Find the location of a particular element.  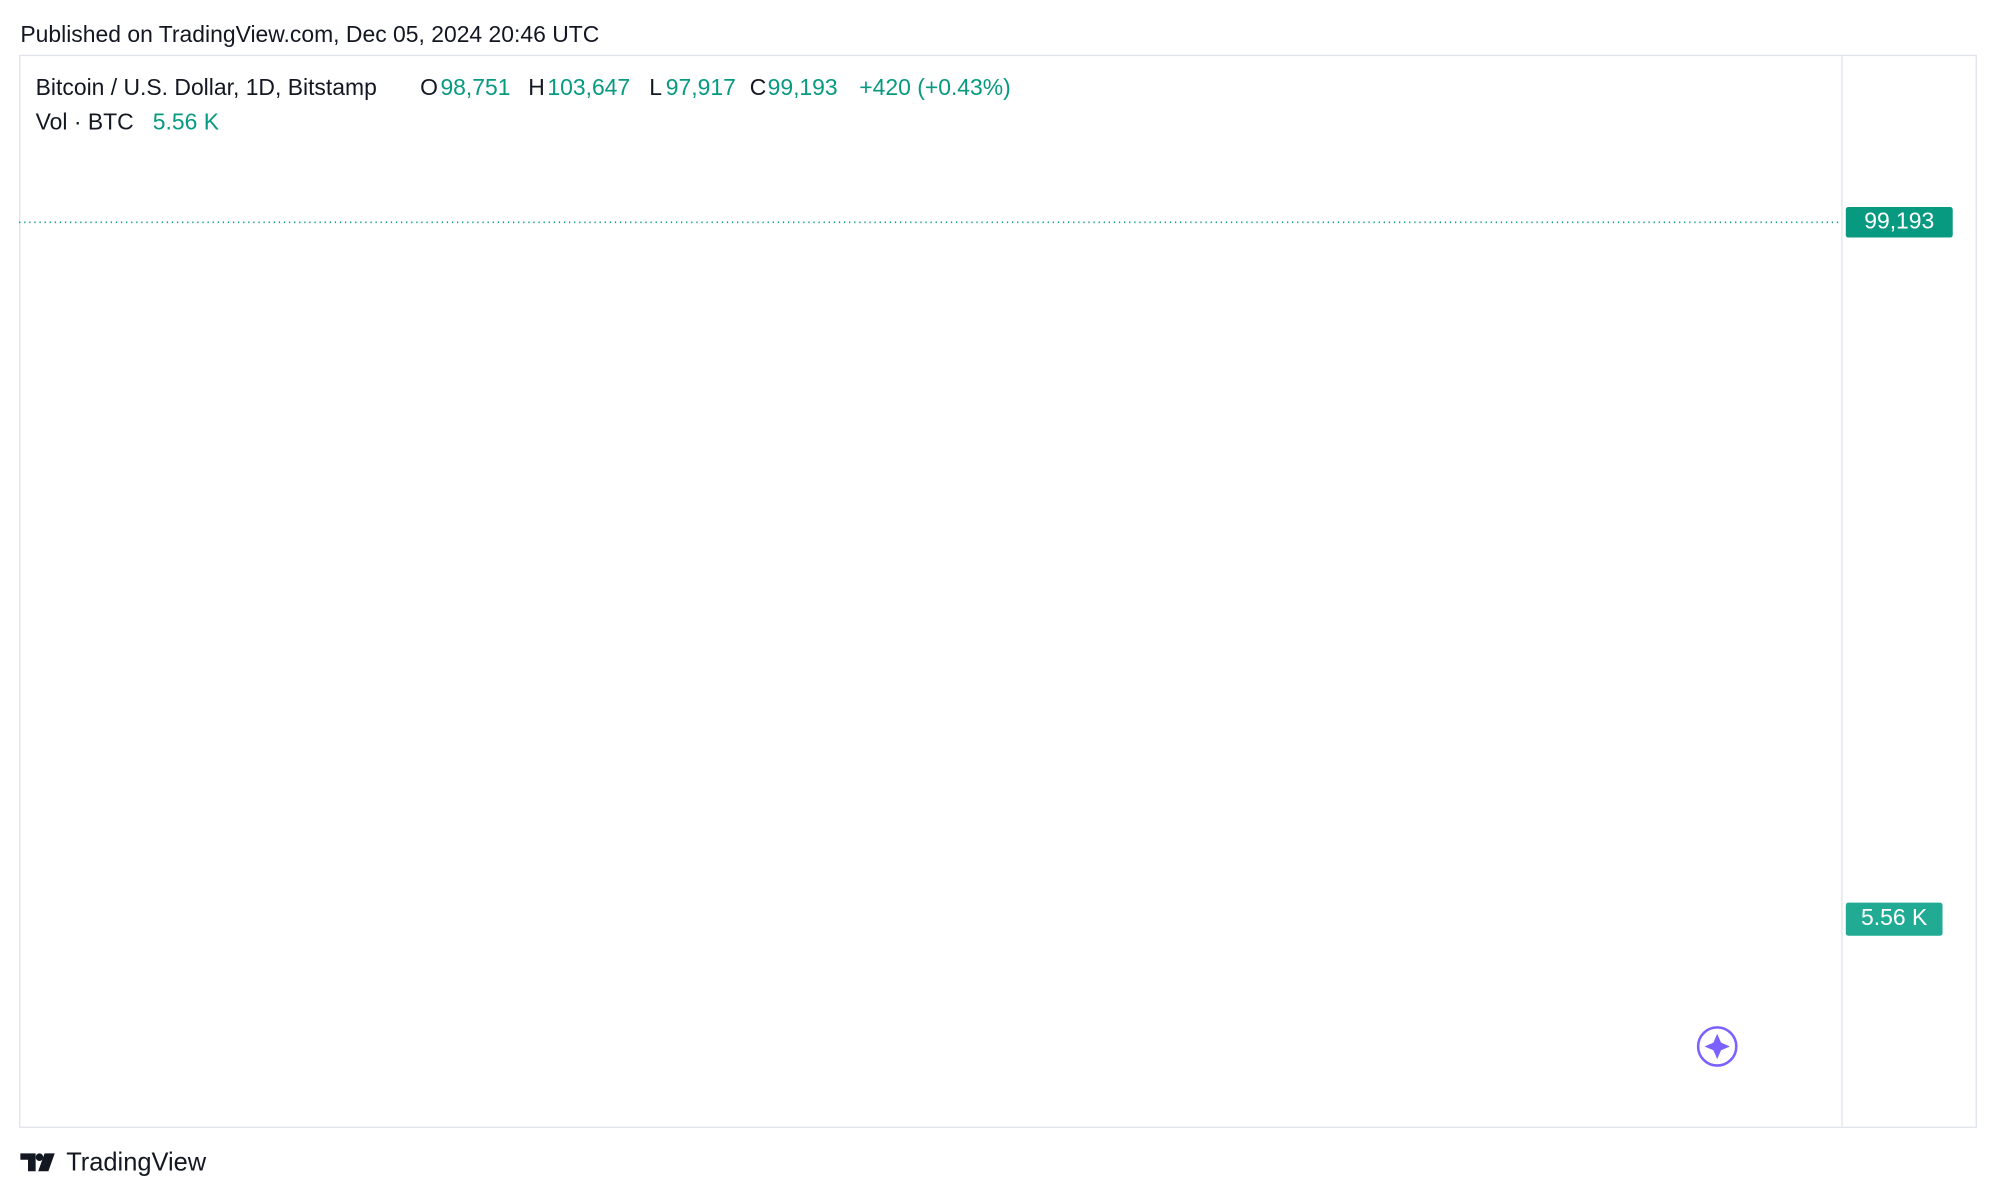

high-label: H is located at coordinates (536, 87).